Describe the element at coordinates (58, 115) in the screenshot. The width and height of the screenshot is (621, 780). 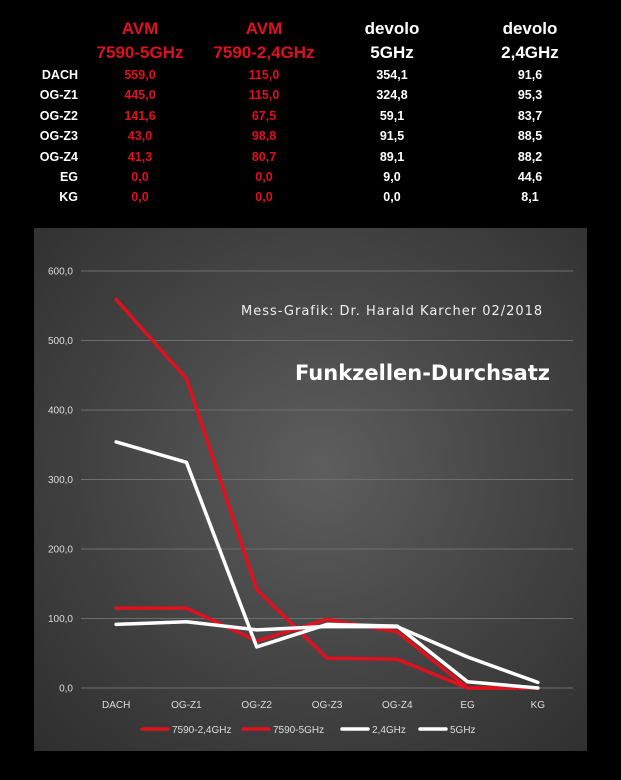
I see `row-label: OG-Z2` at that location.